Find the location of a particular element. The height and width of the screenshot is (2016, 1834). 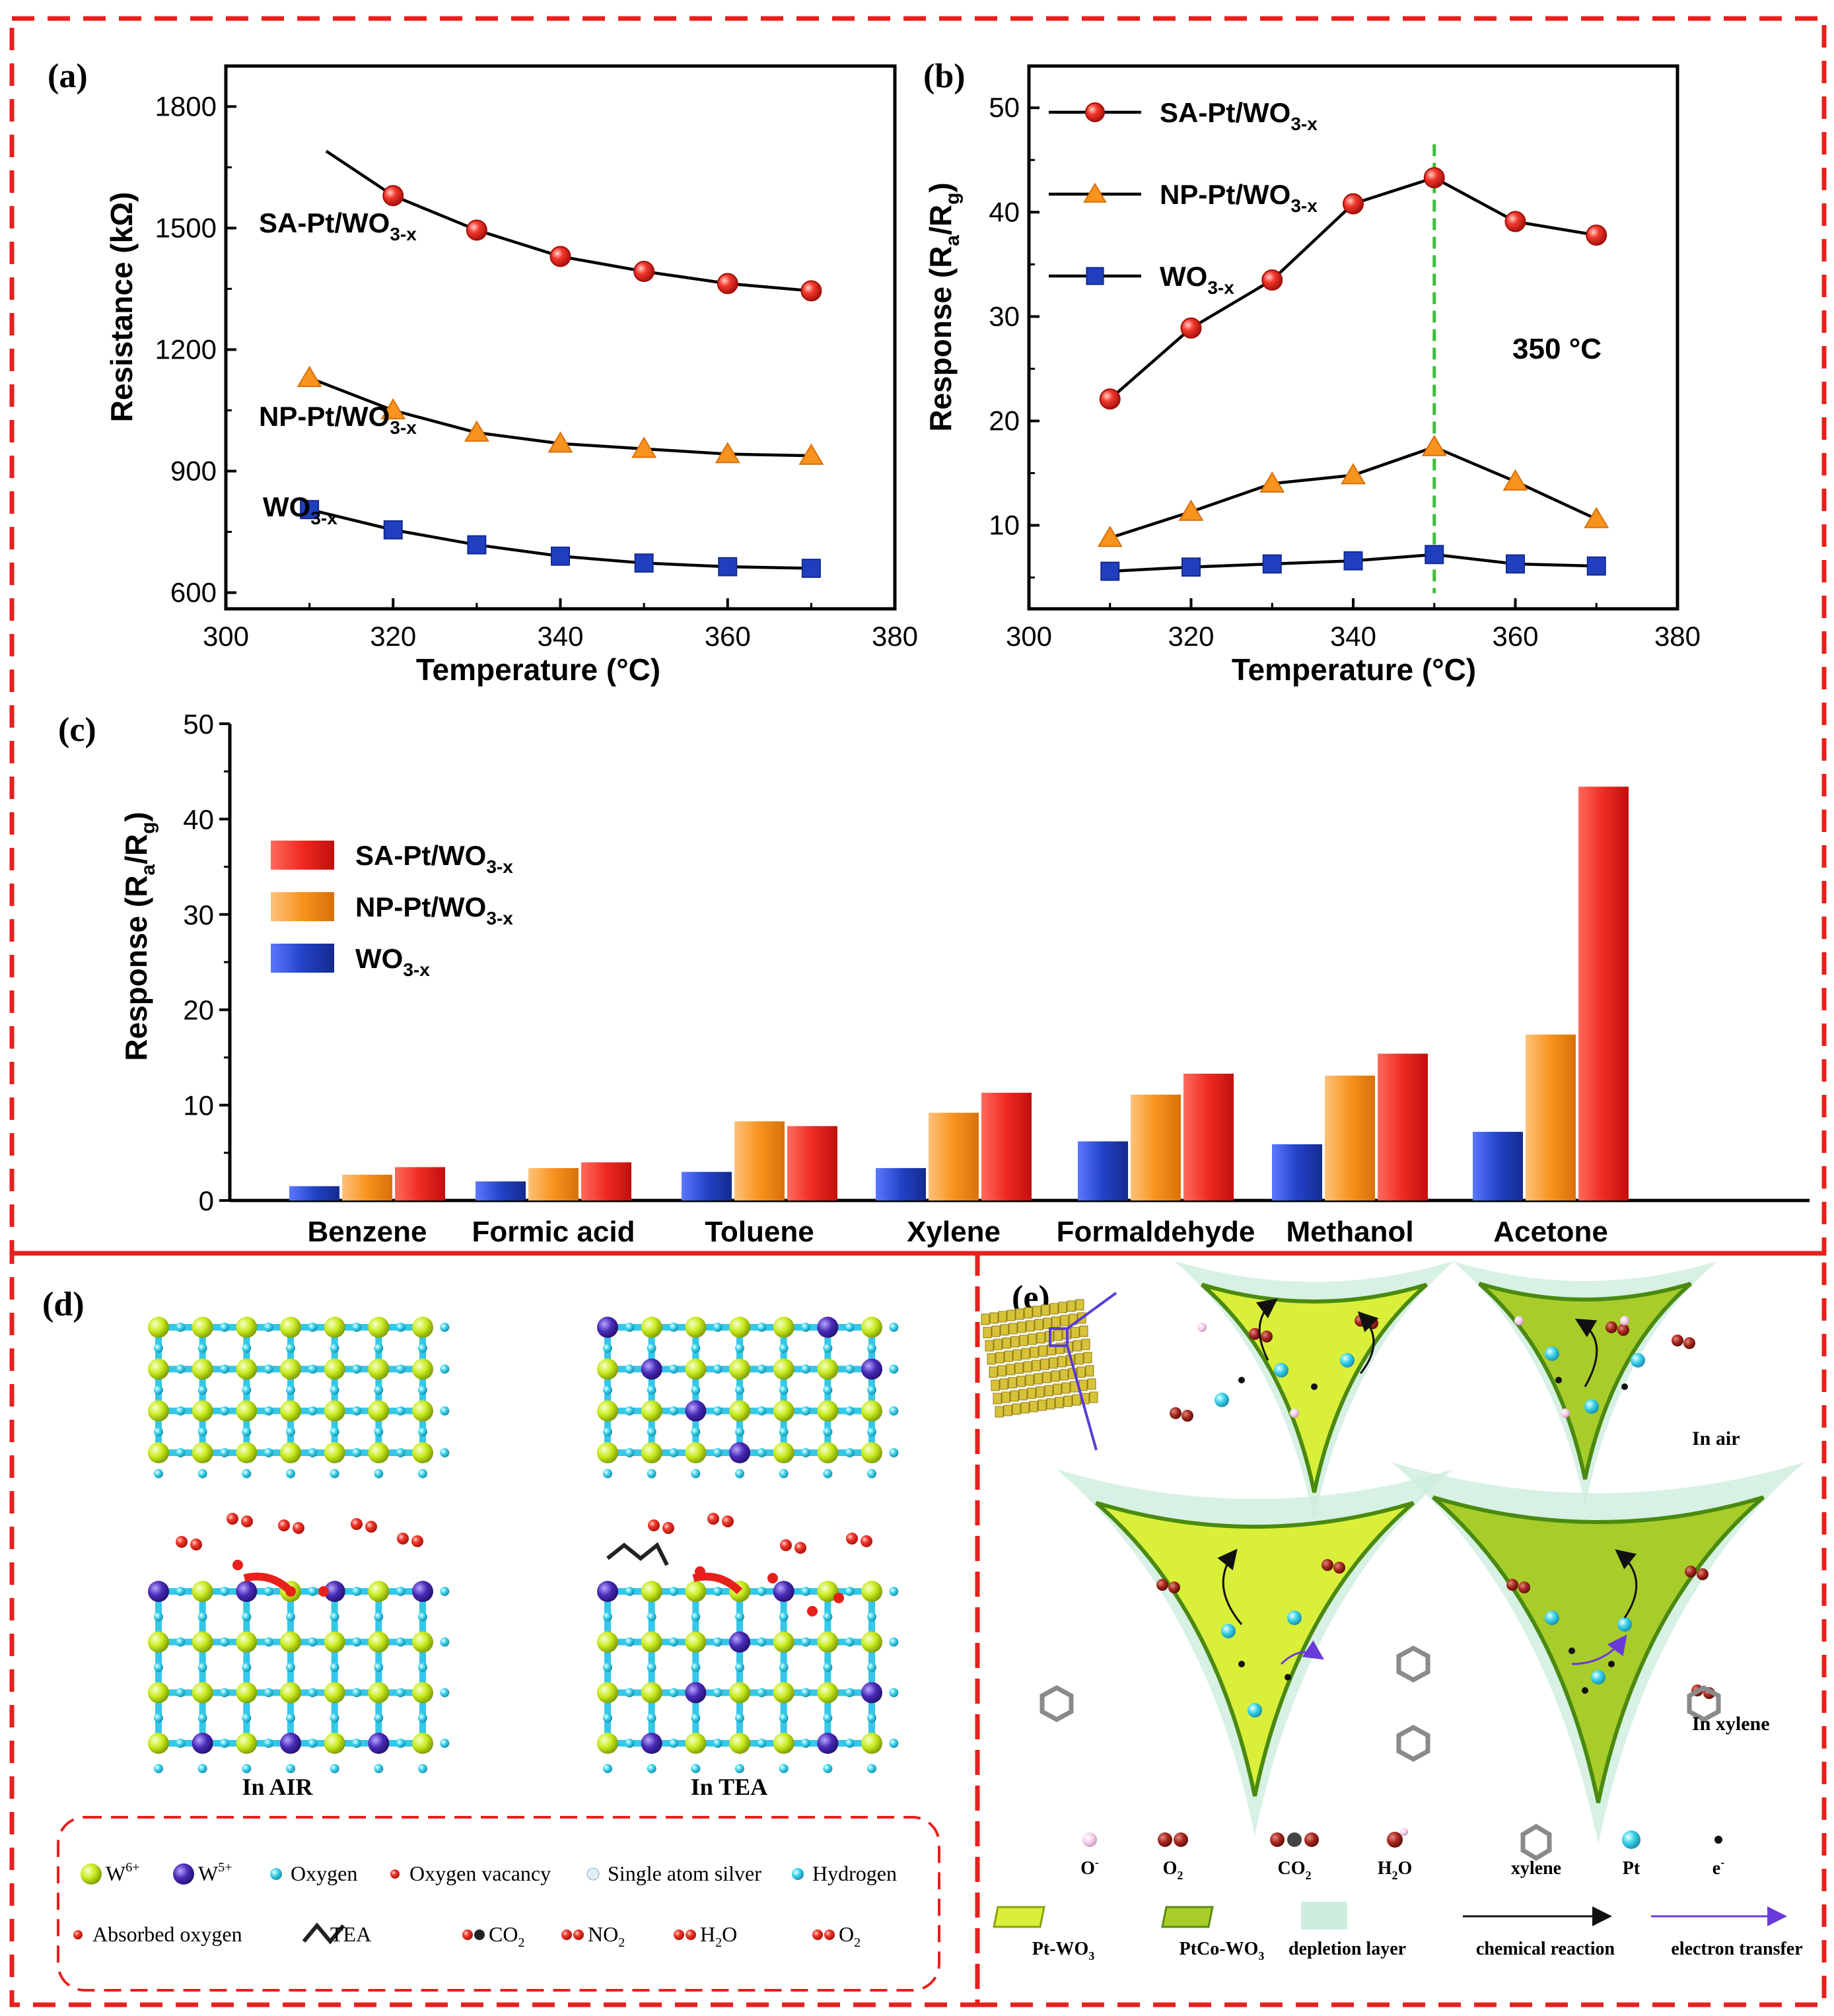

legend-e-row1-text-0: O is located at coordinates (1088, 1868).